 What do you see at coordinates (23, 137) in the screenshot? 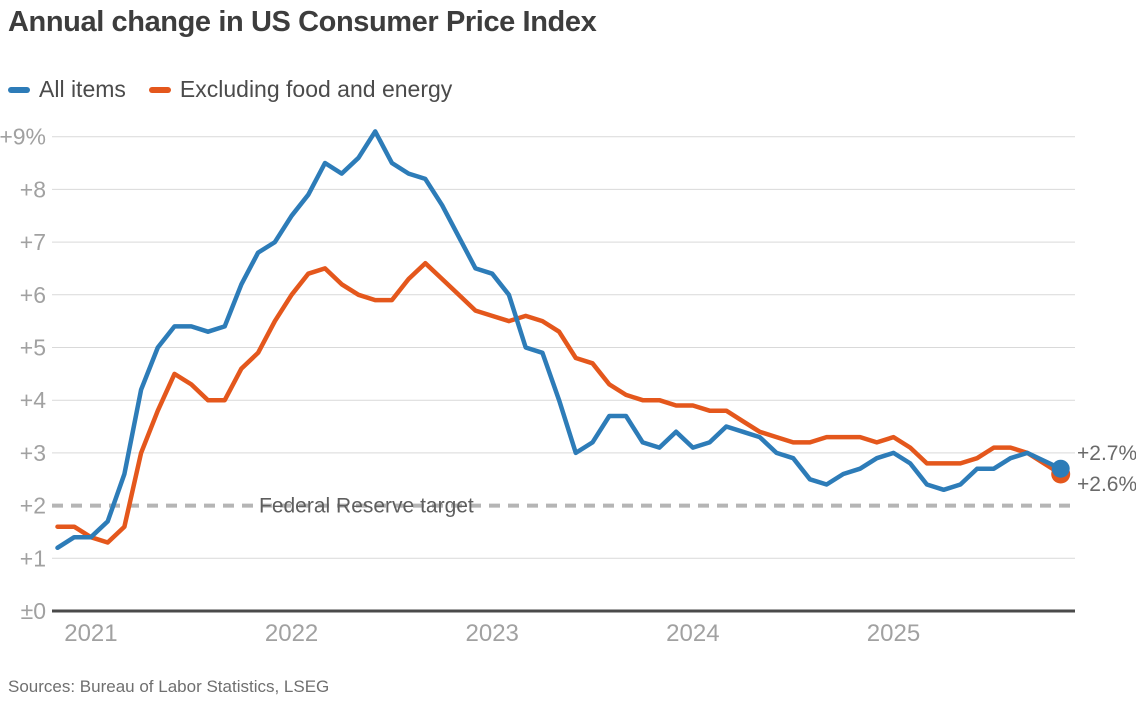
I see `y-tick-label: +9%` at bounding box center [23, 137].